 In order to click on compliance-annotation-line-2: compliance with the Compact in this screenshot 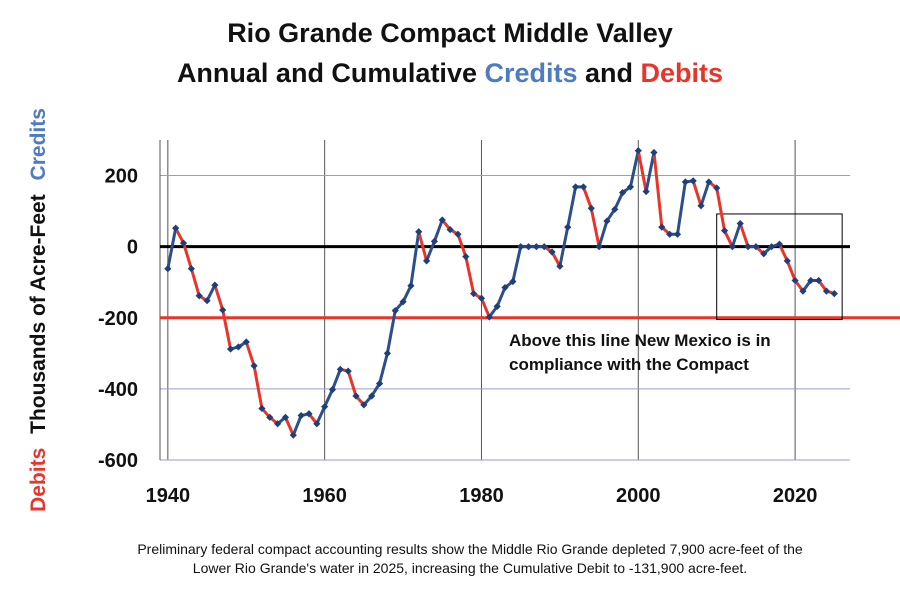, I will do `click(629, 364)`.